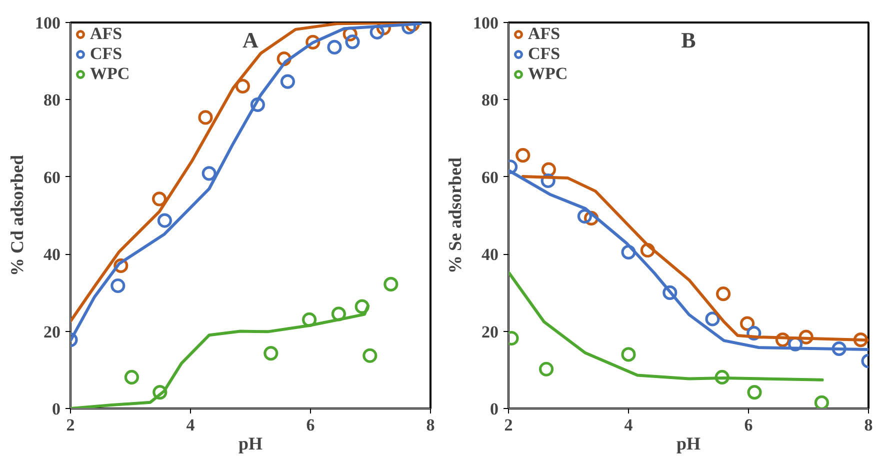 The image size is (876, 458). What do you see at coordinates (666, 327) in the screenshot?
I see `line-series` at bounding box center [666, 327].